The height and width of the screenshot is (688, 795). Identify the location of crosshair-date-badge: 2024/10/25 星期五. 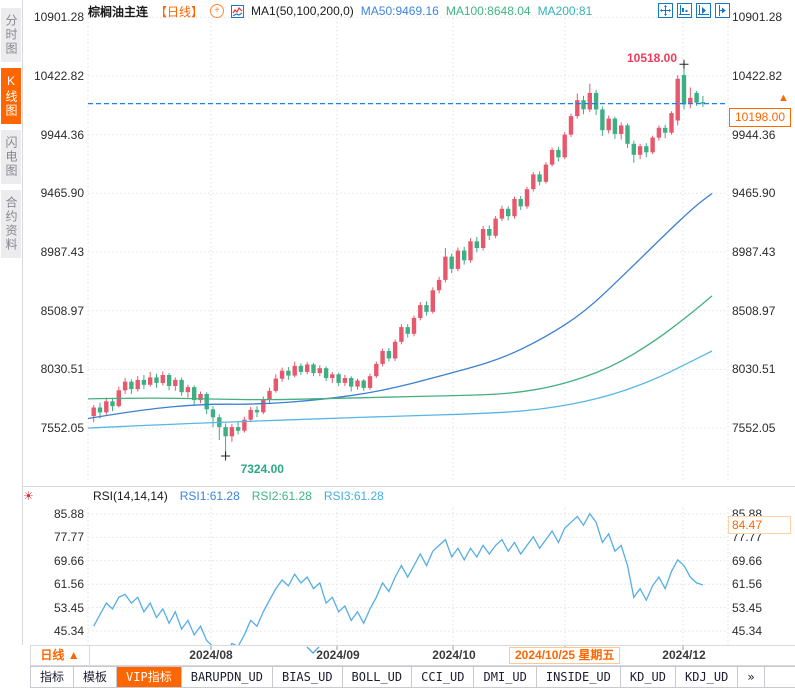
(565, 655).